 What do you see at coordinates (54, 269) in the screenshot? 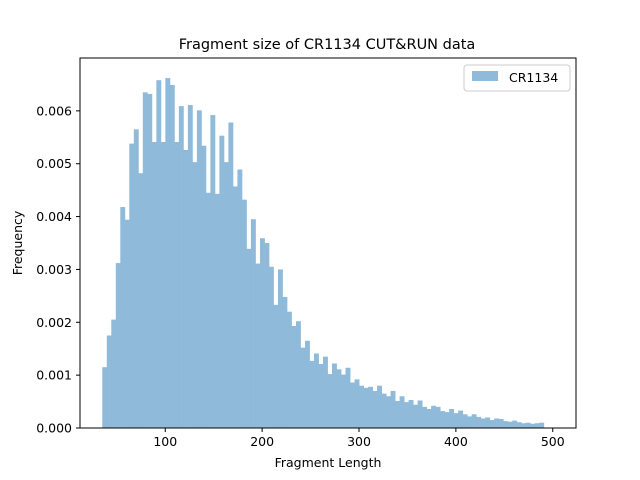
I see `y-tick-label: 0.003` at bounding box center [54, 269].